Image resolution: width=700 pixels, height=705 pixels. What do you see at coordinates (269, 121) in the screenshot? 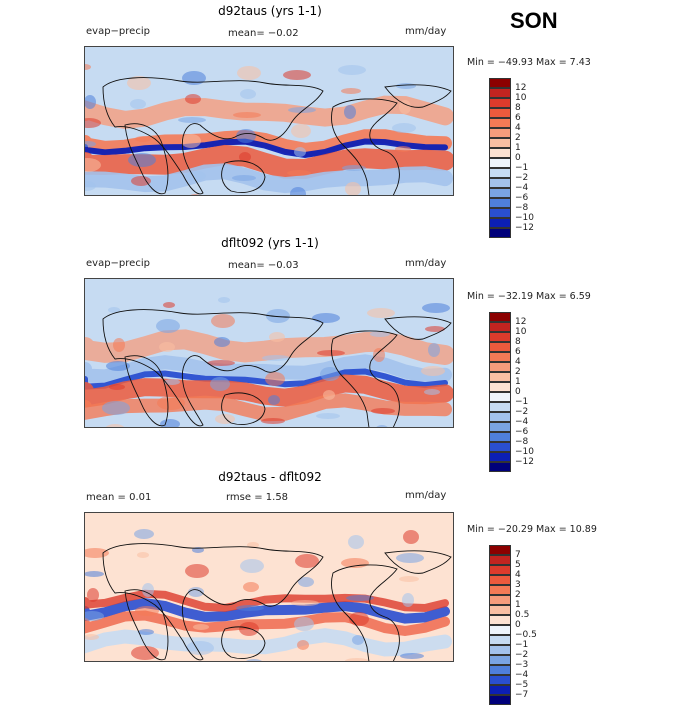
I see `panel-1-map-svg` at bounding box center [269, 121].